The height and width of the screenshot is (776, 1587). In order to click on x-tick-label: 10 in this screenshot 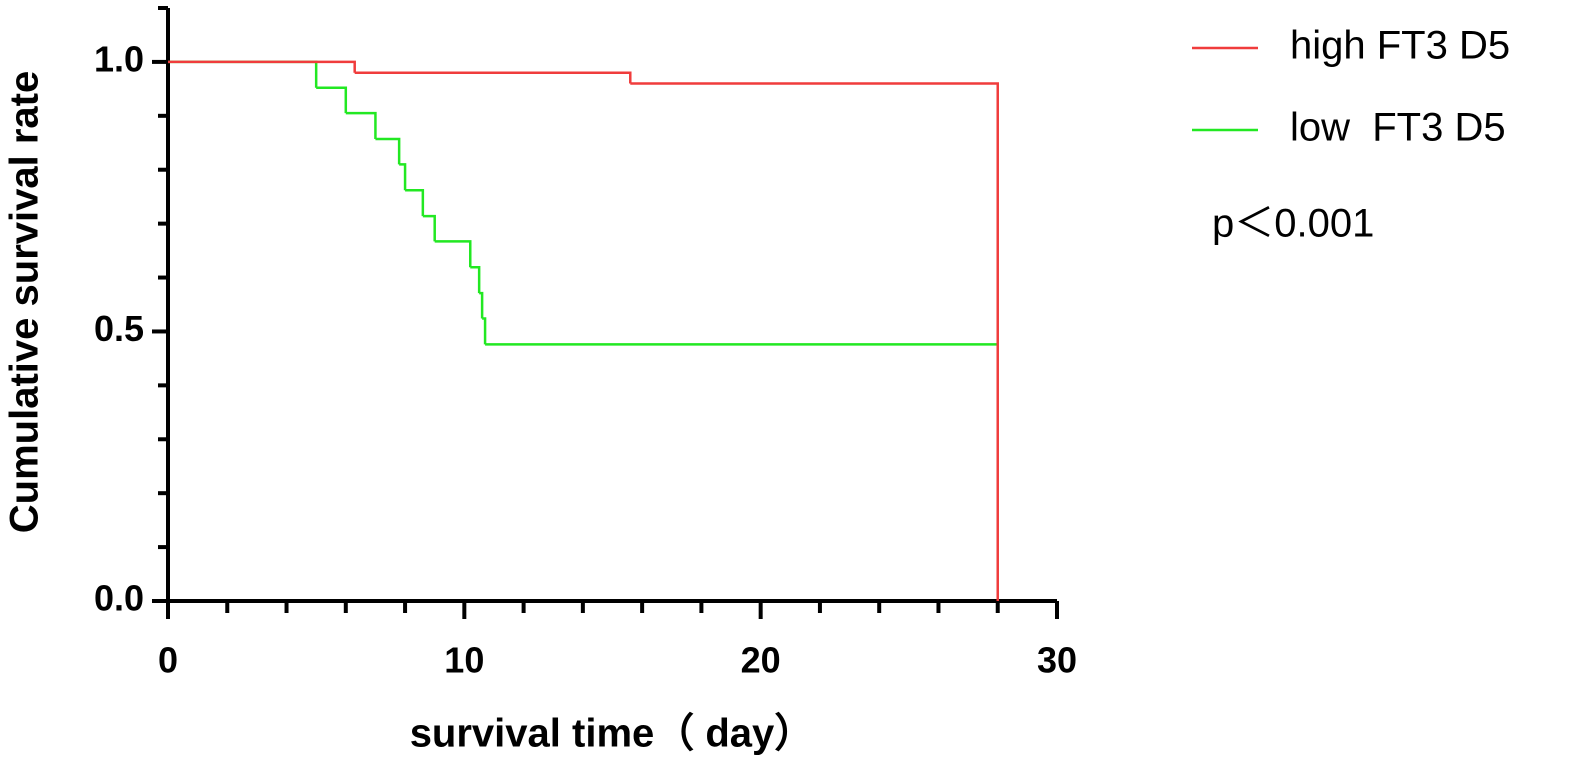, I will do `click(464, 660)`.